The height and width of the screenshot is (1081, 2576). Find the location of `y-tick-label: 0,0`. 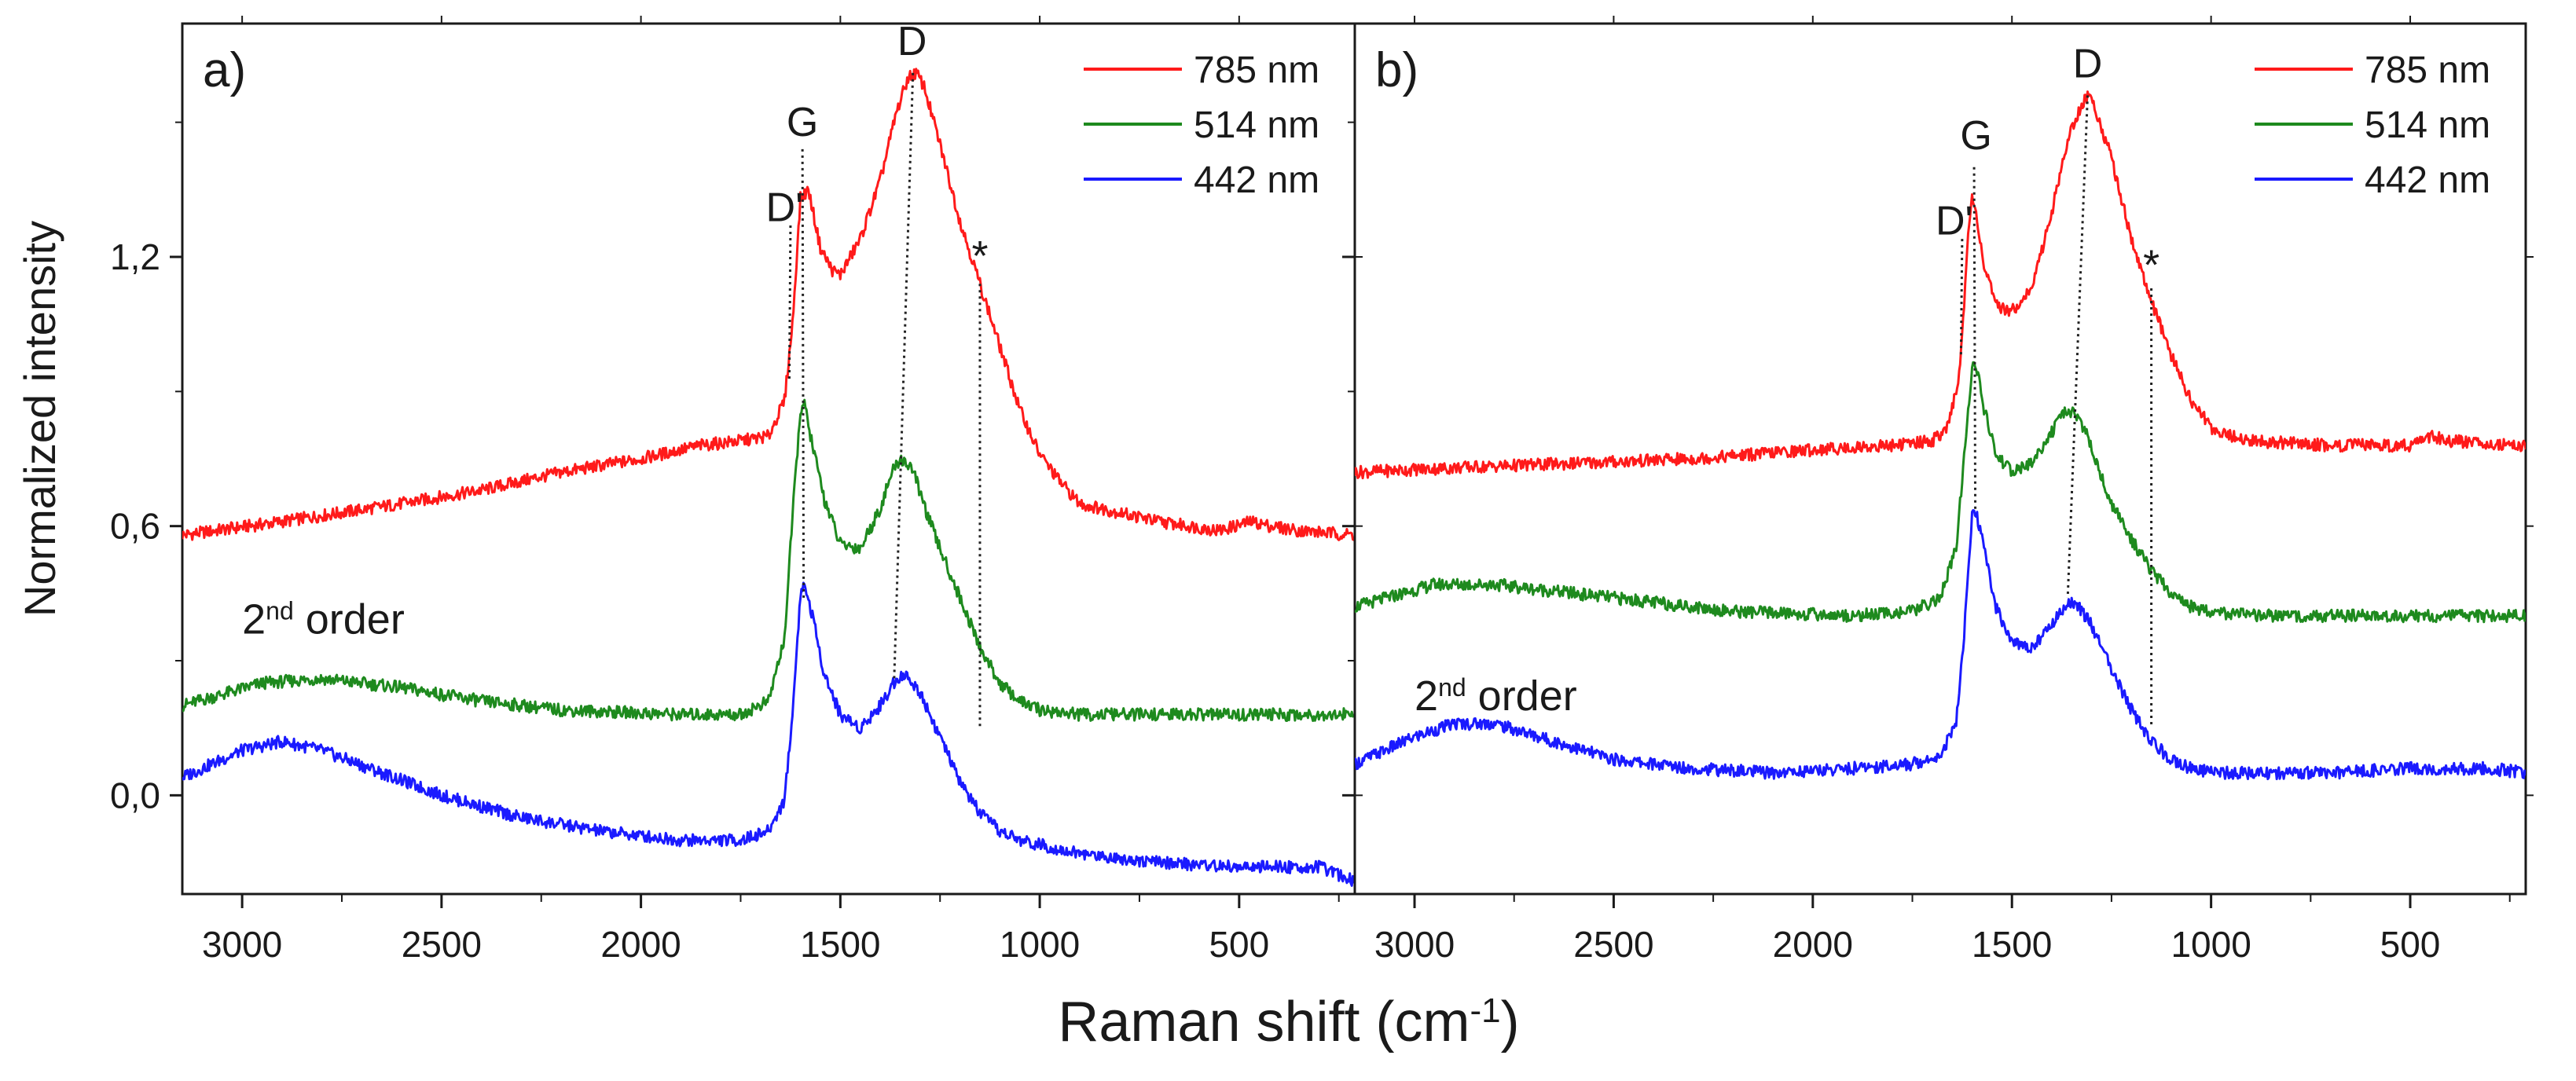

y-tick-label: 0,0 is located at coordinates (135, 795).